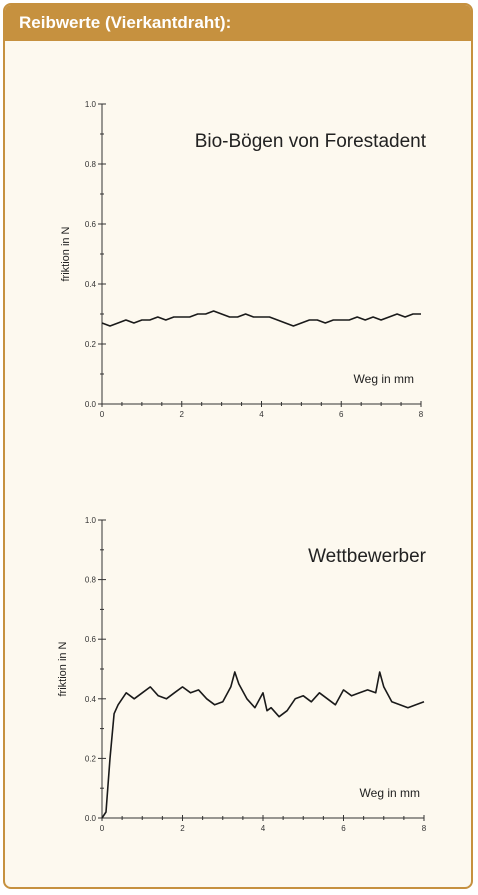 This screenshot has width=478, height=895. Describe the element at coordinates (91, 224) in the screenshot. I see `chart1-y-tick-label: 0.6` at that location.